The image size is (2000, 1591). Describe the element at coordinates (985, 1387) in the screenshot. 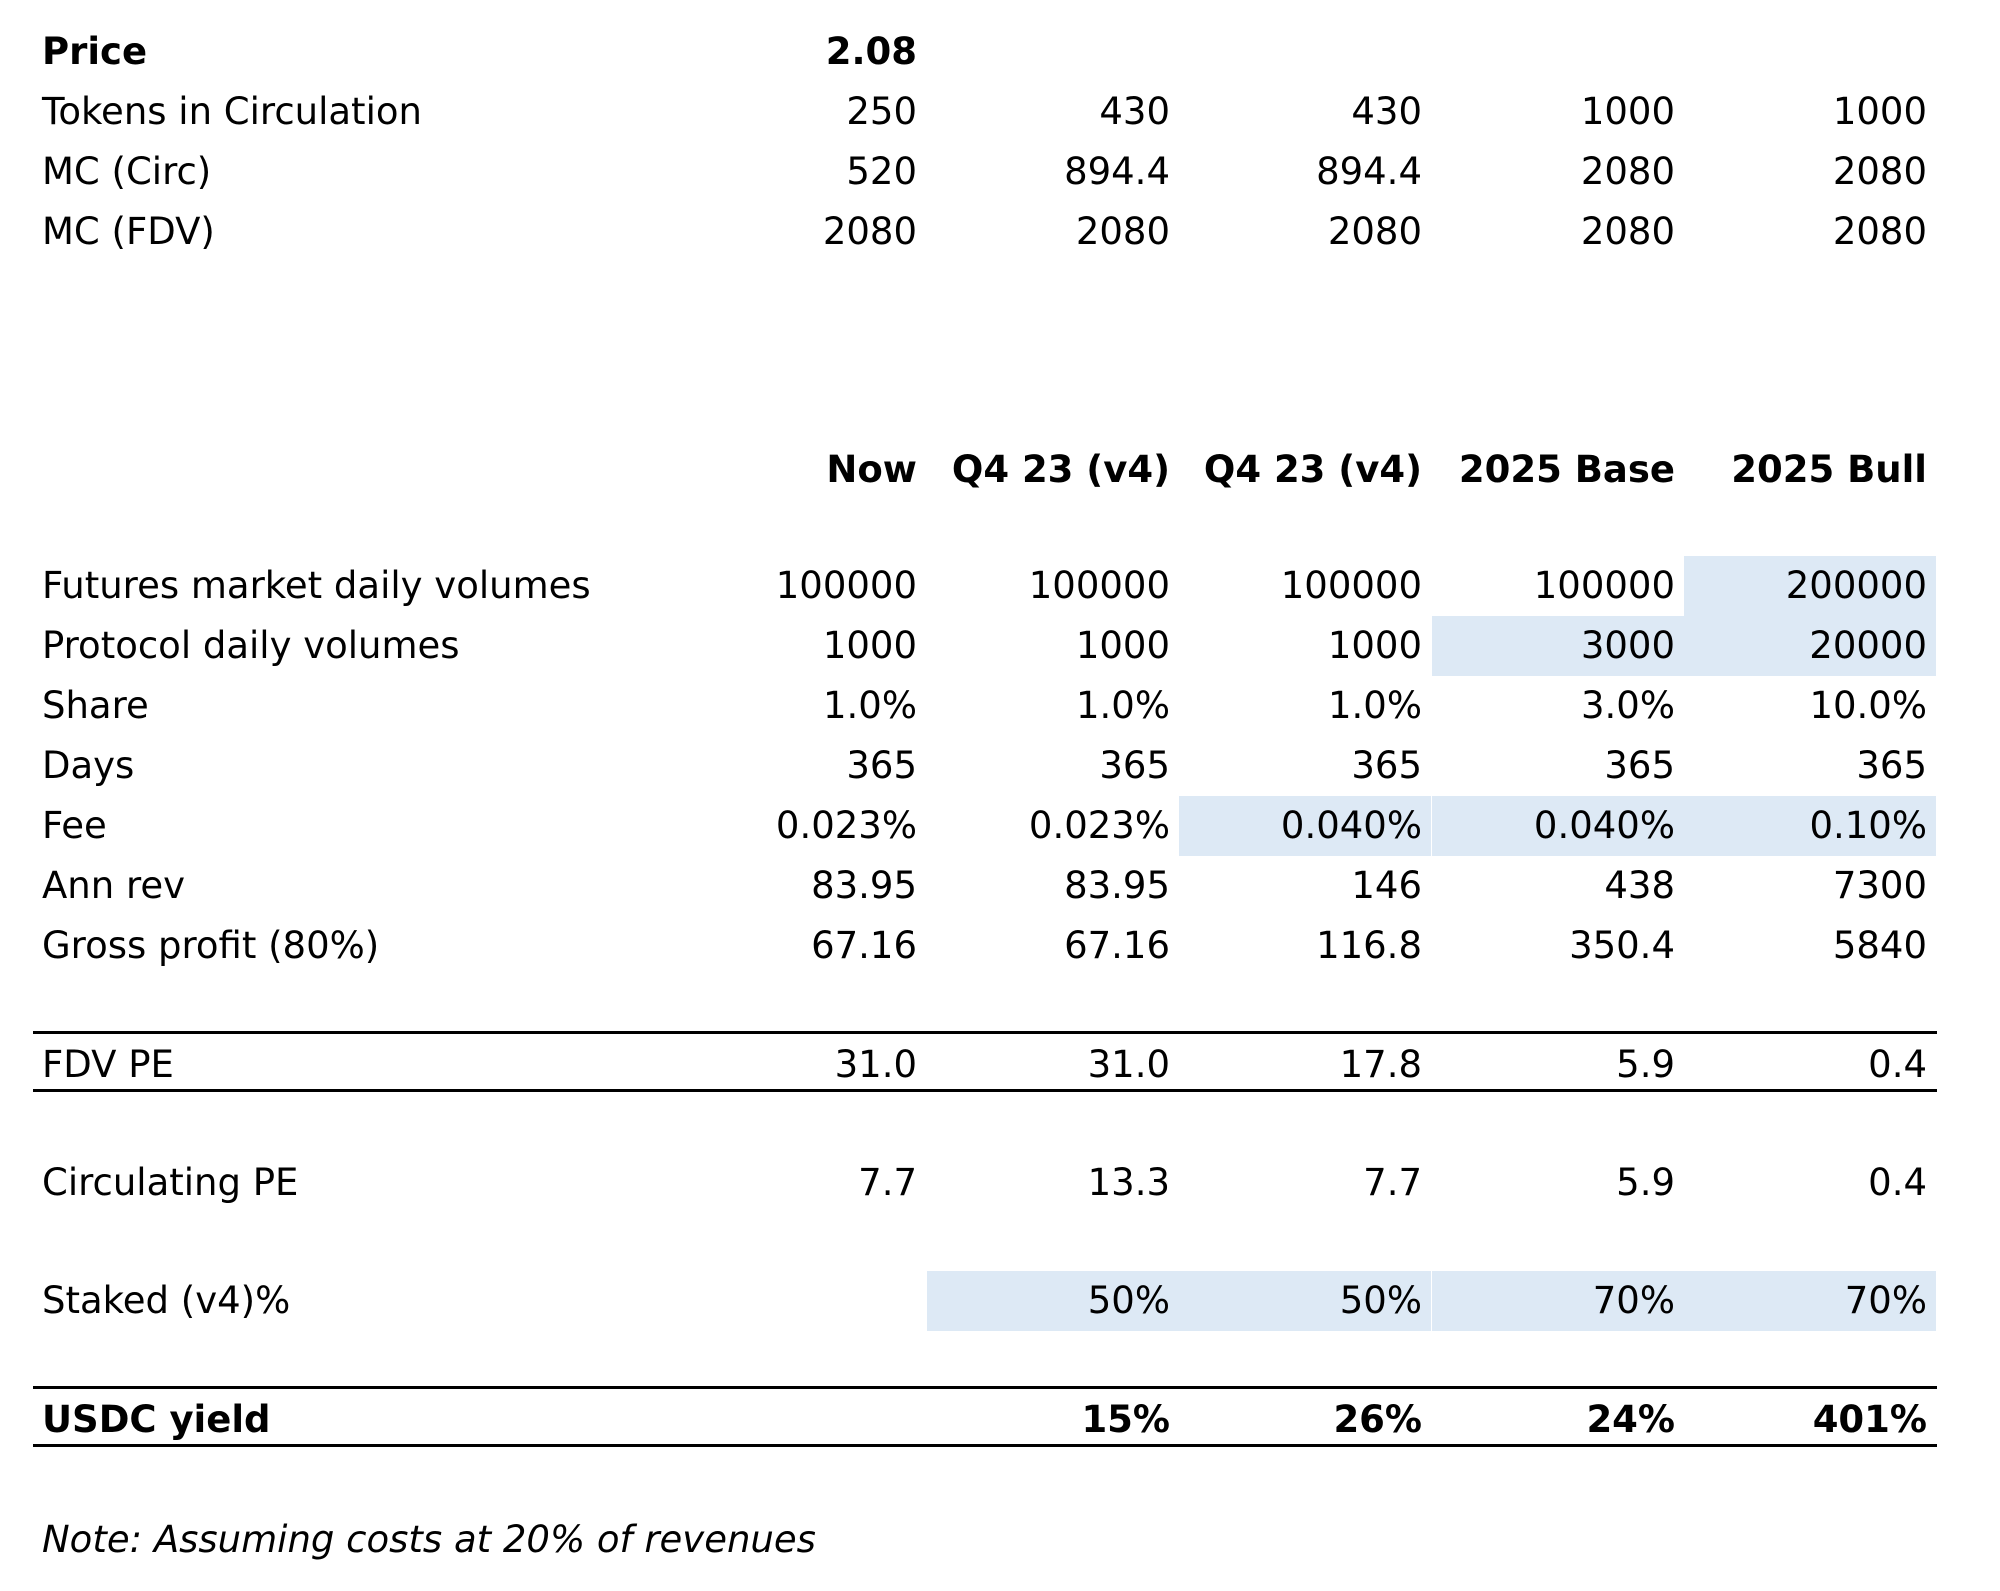

I see `rule-top-usdc-yield` at that location.